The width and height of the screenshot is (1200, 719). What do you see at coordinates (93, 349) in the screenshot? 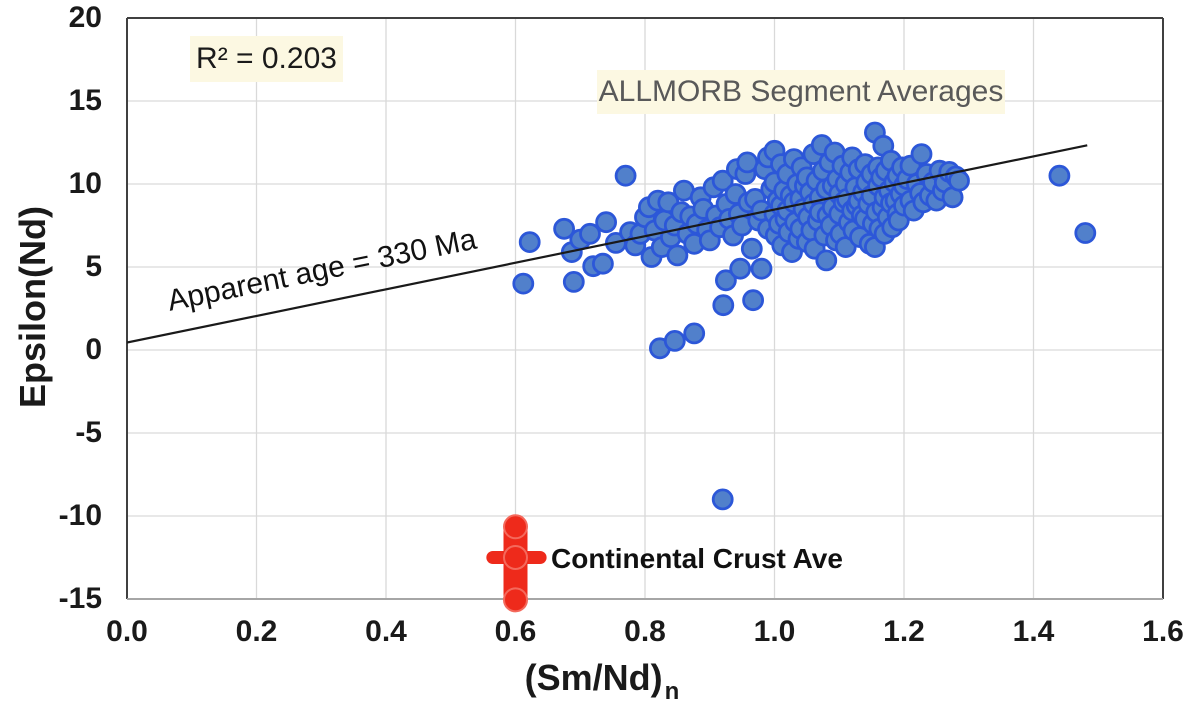
I see `y-tick-label: 0` at bounding box center [93, 349].